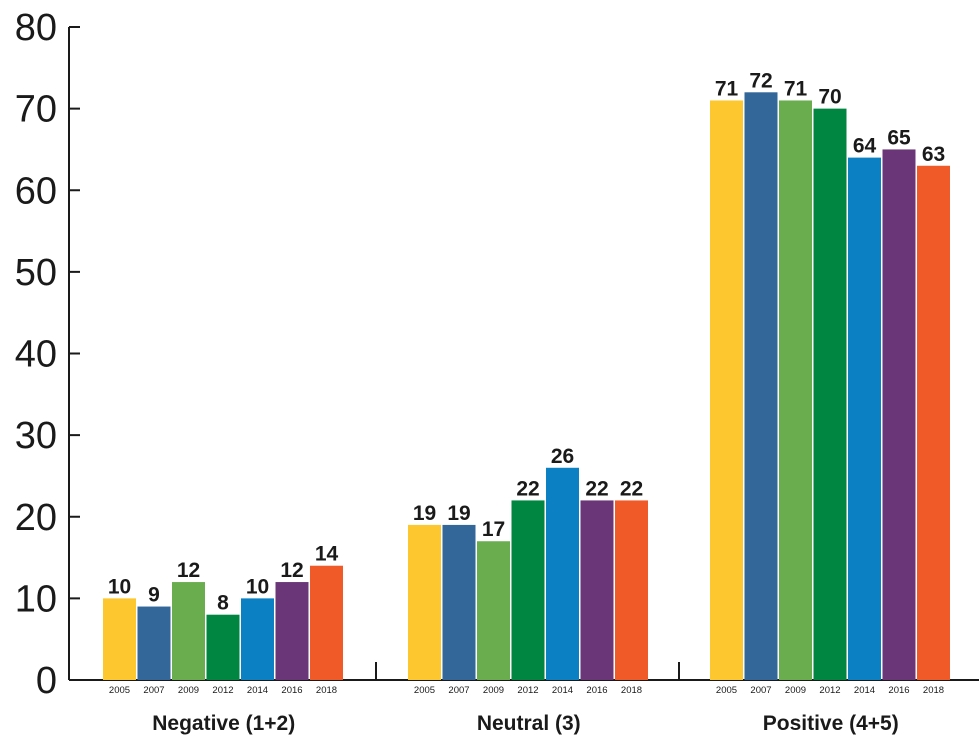 Image resolution: width=979 pixels, height=738 pixels. I want to click on value-label: 63, so click(933, 154).